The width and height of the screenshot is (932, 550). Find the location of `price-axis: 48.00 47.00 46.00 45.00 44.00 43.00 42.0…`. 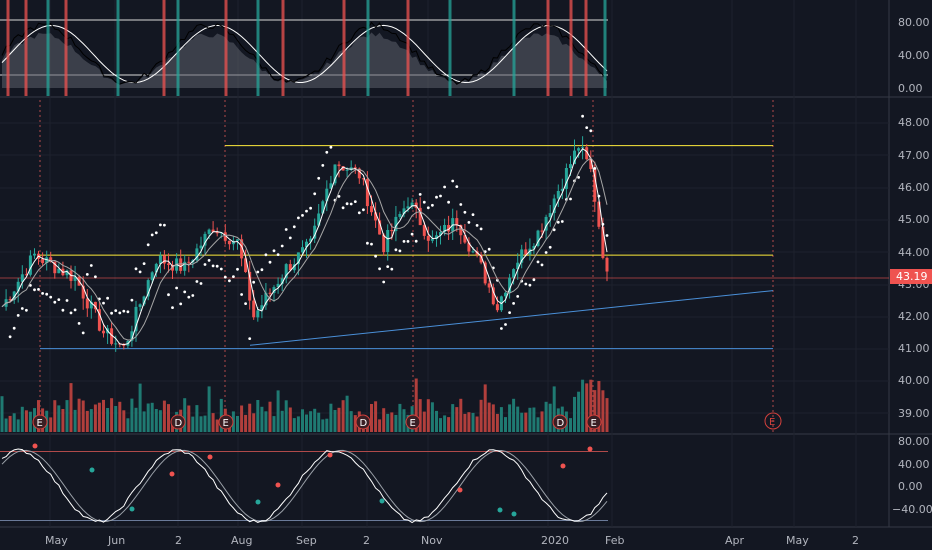

price-axis: 48.00 47.00 46.00 45.00 44.00 43.00 42.0… is located at coordinates (914, 268).